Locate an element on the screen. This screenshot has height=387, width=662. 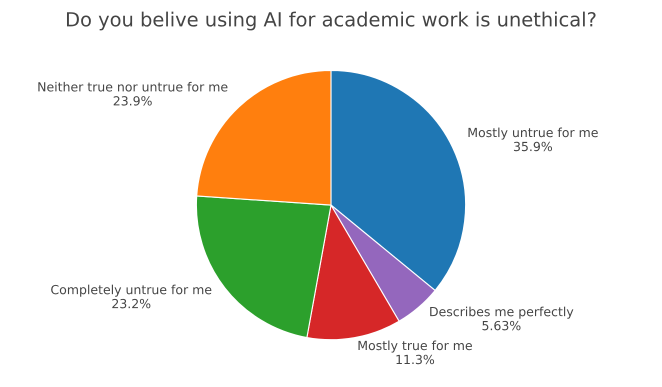
slice-label: Neither true nor untrue for me is located at coordinates (133, 87).